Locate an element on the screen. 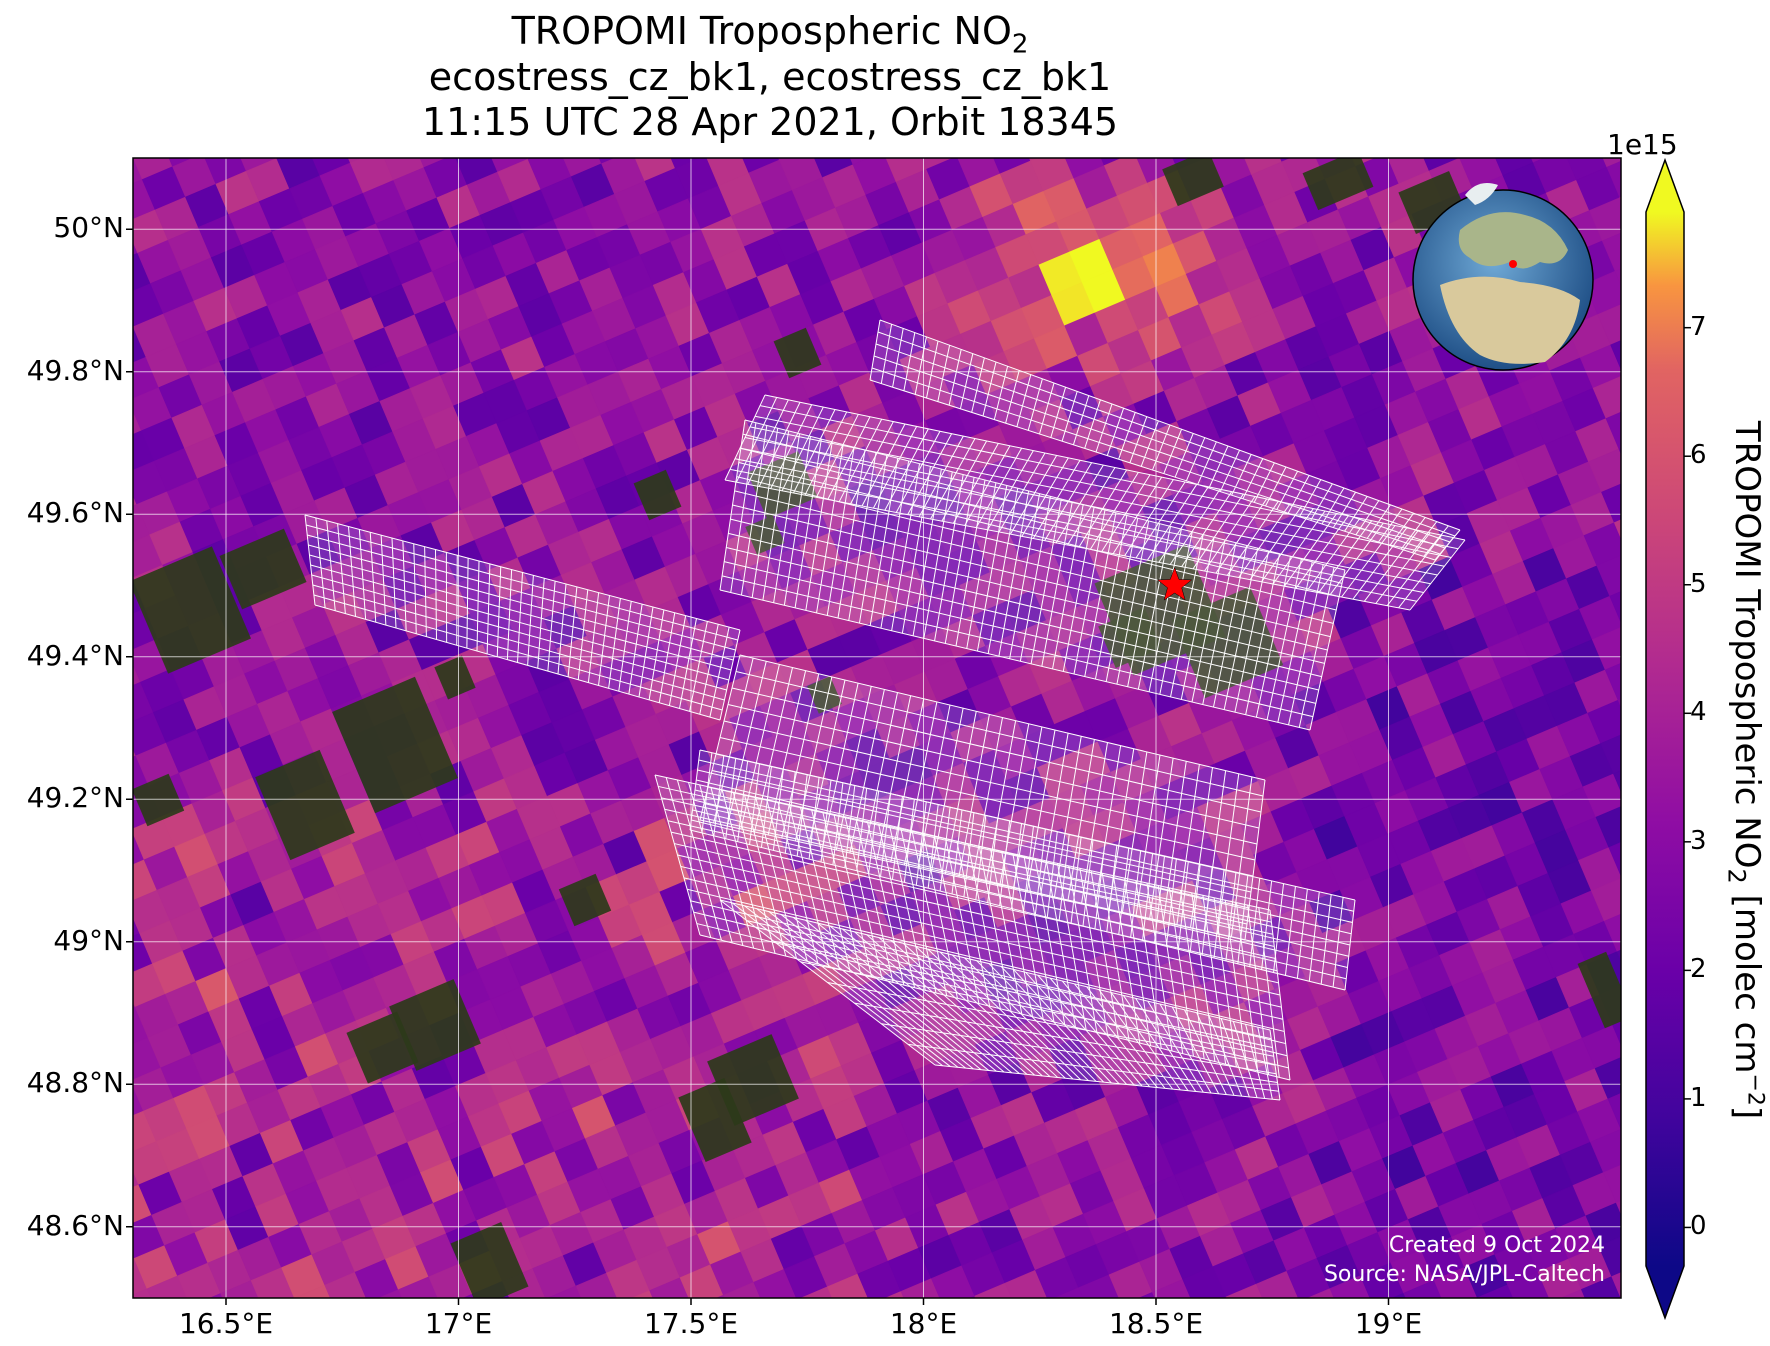  y-tick-label: 48.6°N is located at coordinates (75, 1225).